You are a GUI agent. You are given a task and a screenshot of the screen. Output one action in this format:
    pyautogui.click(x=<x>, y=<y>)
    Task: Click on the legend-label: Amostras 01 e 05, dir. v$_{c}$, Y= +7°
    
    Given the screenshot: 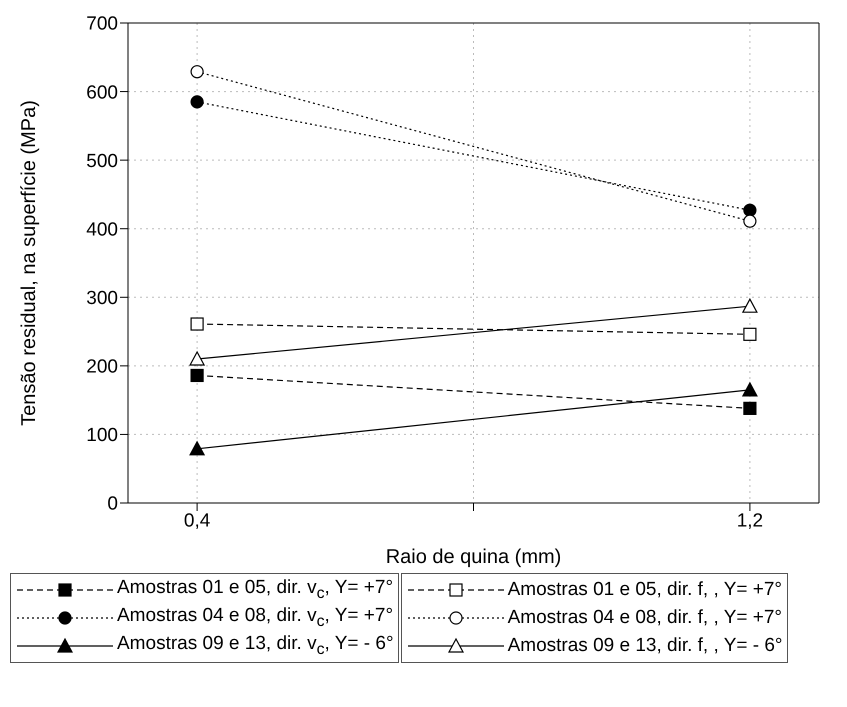 What is the action you would take?
    pyautogui.click(x=255, y=589)
    